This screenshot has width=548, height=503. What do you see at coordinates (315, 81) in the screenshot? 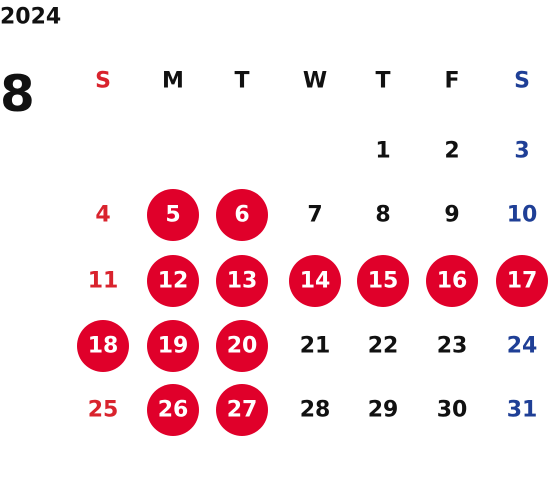
I see `weekday-label: W` at bounding box center [315, 81].